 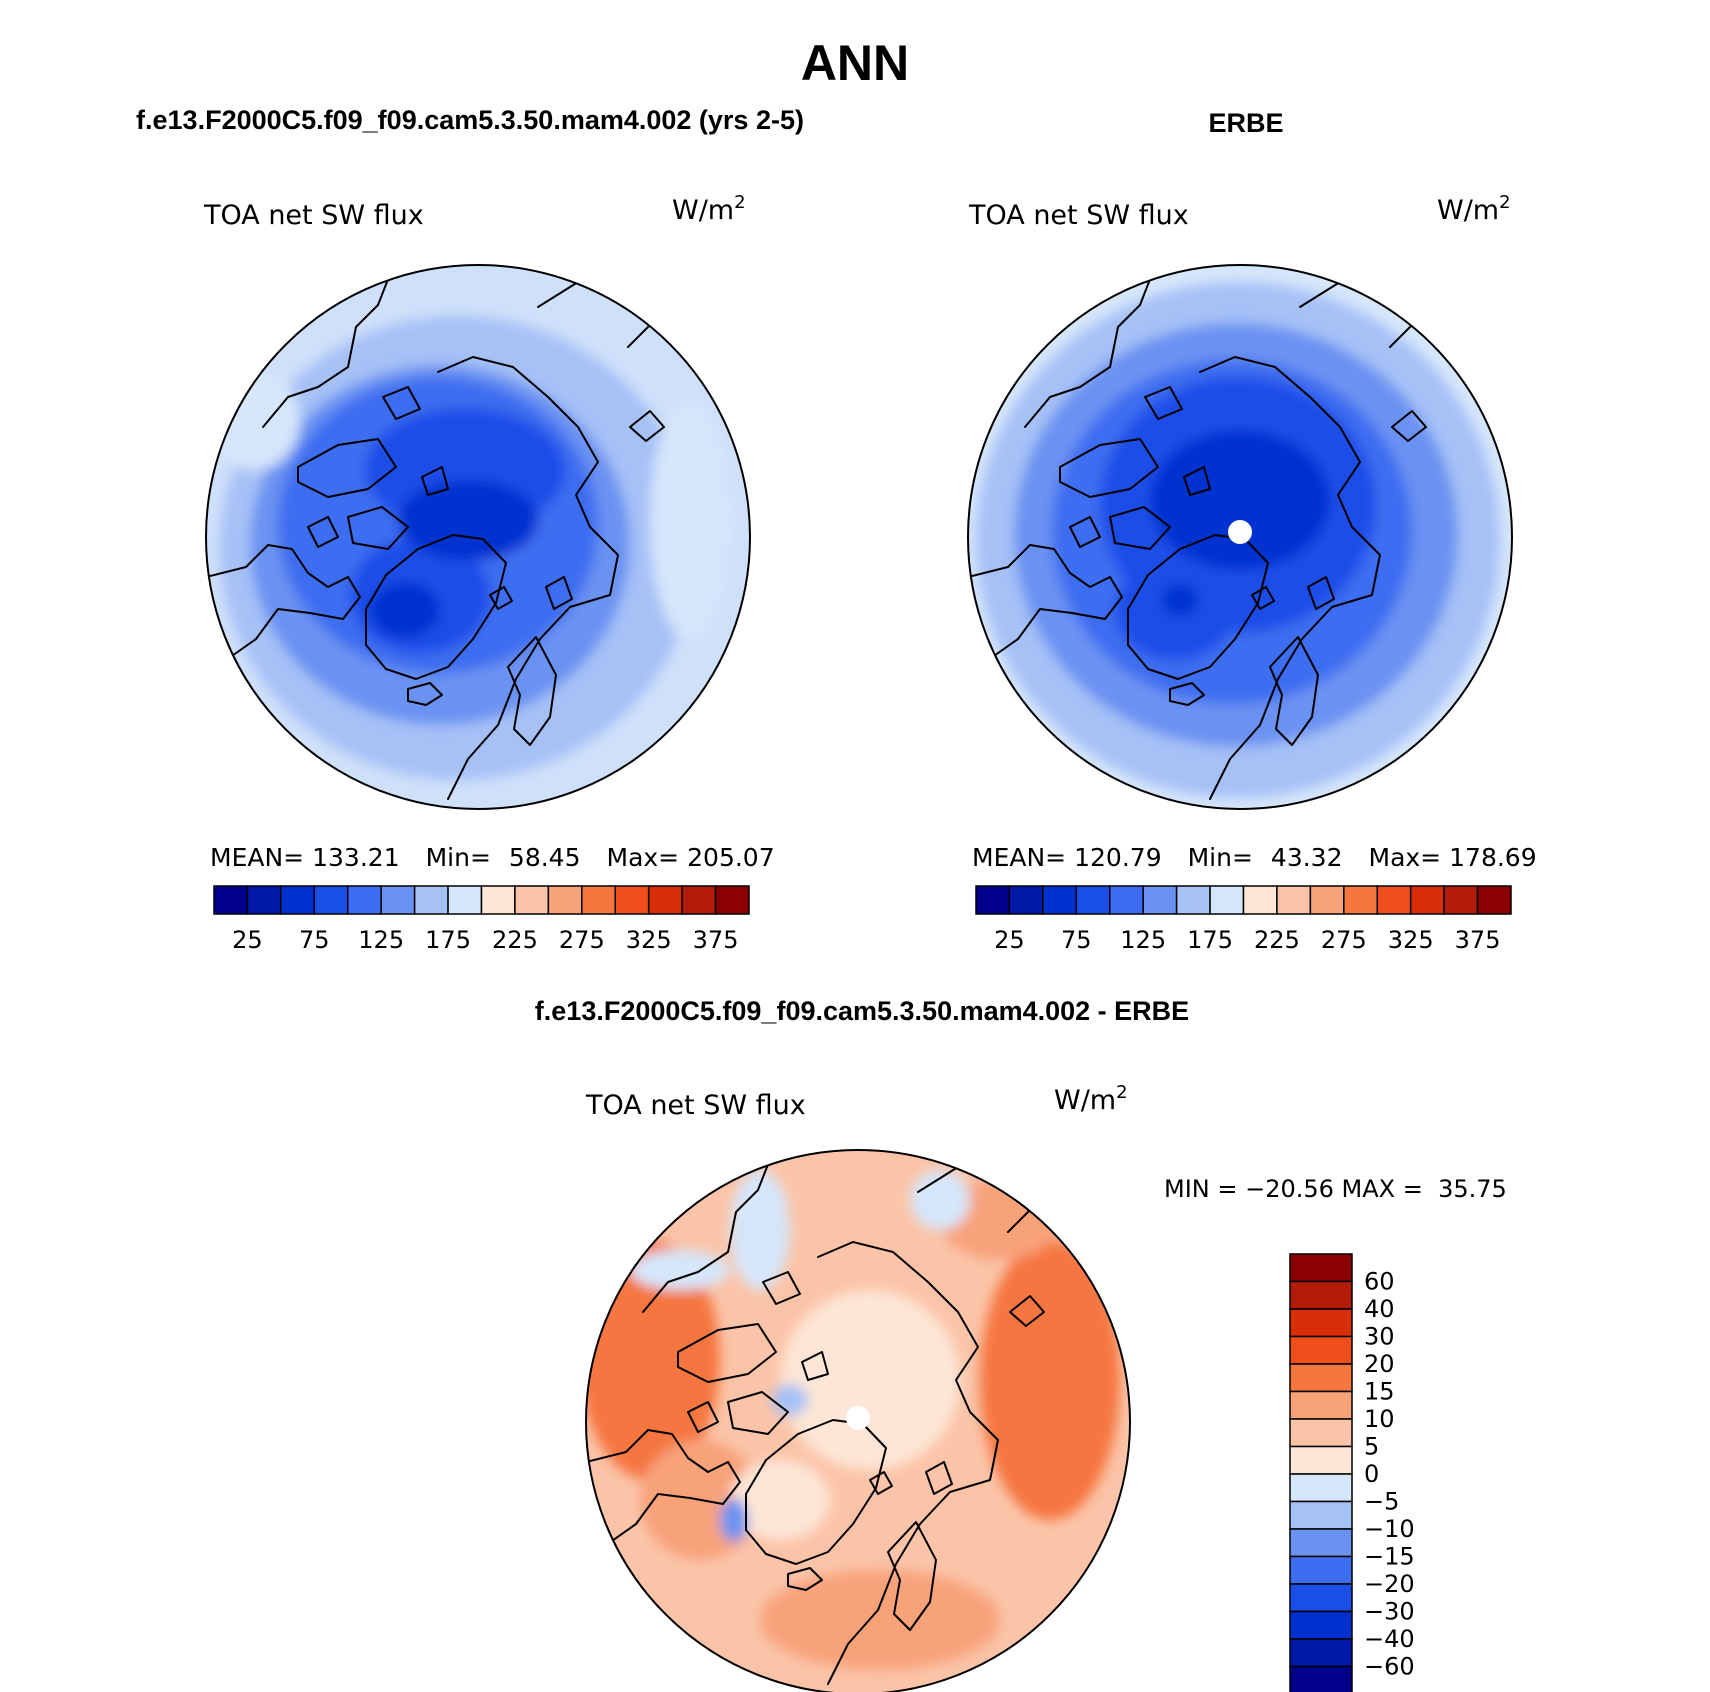 What do you see at coordinates (1245, 123) in the screenshot?
I see `panel-obs-title: ERBE` at bounding box center [1245, 123].